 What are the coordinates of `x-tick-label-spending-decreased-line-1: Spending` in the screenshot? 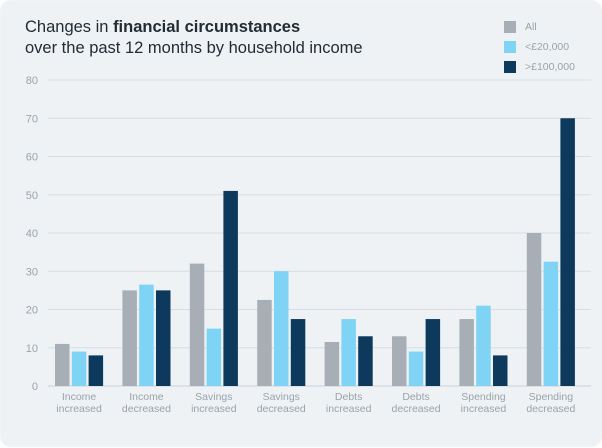 It's located at (551, 397).